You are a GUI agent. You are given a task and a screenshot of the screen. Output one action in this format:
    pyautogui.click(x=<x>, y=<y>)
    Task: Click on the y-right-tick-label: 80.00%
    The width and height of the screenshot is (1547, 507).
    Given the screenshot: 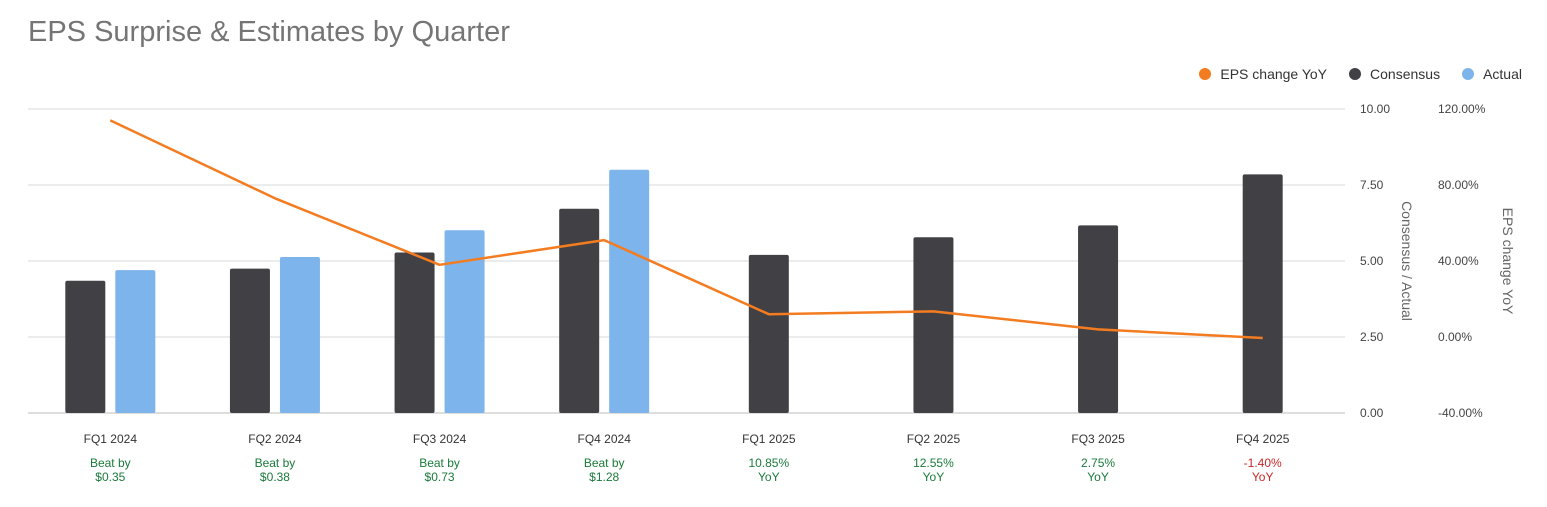 What is the action you would take?
    pyautogui.click(x=1458, y=185)
    